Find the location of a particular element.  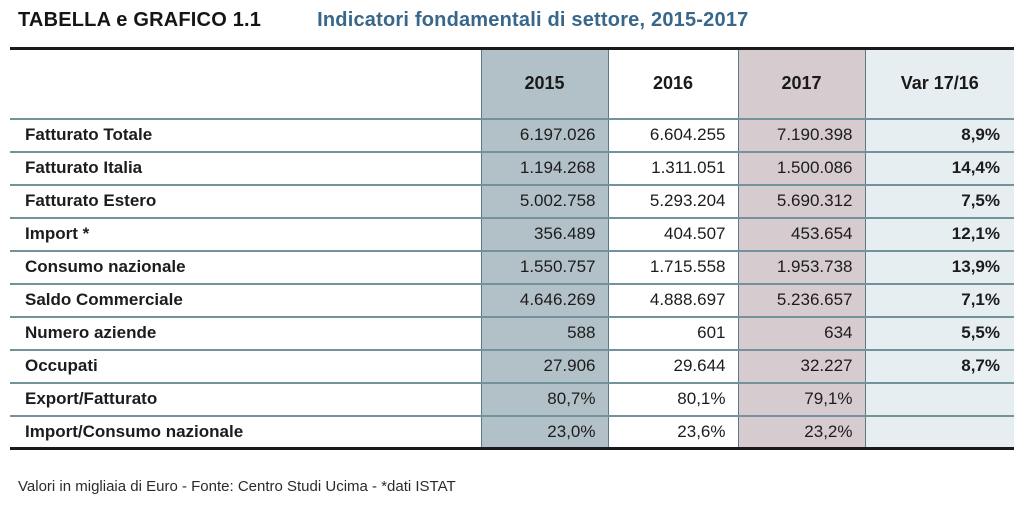

value-2015: 5.002.758 is located at coordinates (544, 200).